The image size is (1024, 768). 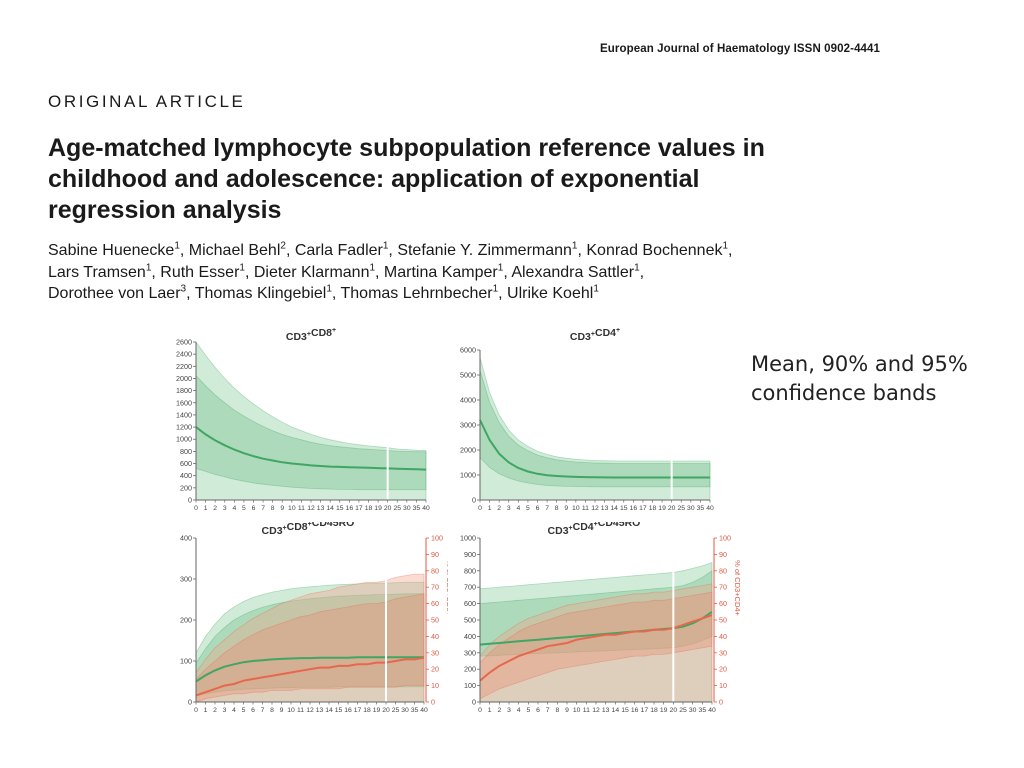 I want to click on y2-axis-label: % of CD3+CD8+, so click(x=446, y=588).